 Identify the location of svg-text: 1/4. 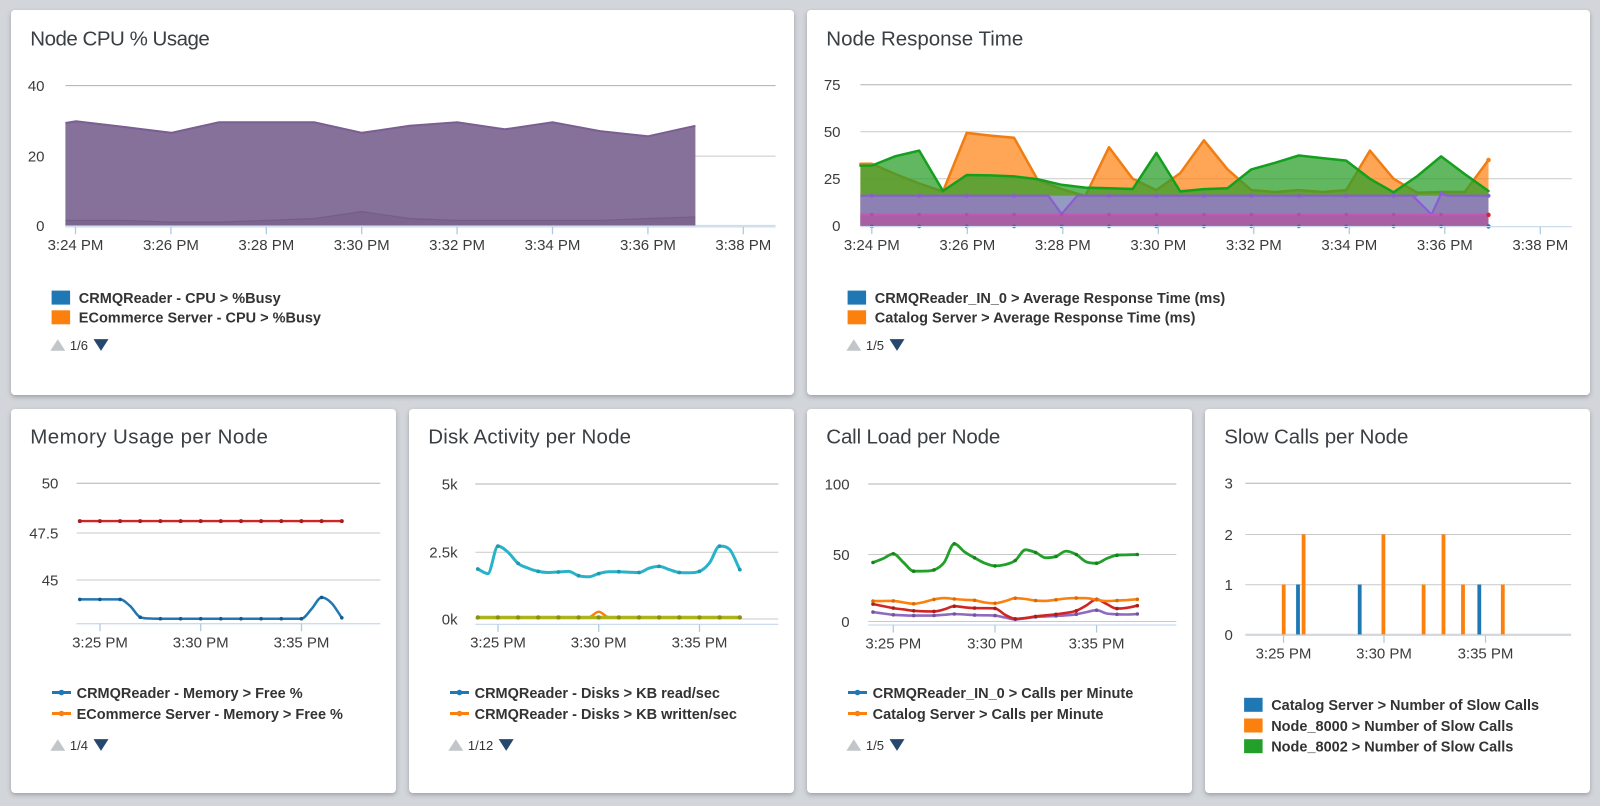
(79, 745).